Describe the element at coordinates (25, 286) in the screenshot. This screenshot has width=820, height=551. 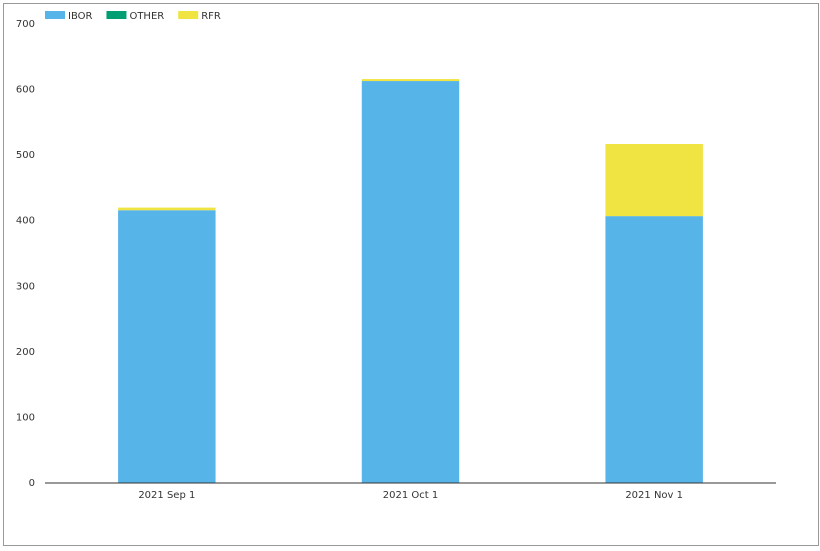
I see `y-tick-label: 300` at that location.